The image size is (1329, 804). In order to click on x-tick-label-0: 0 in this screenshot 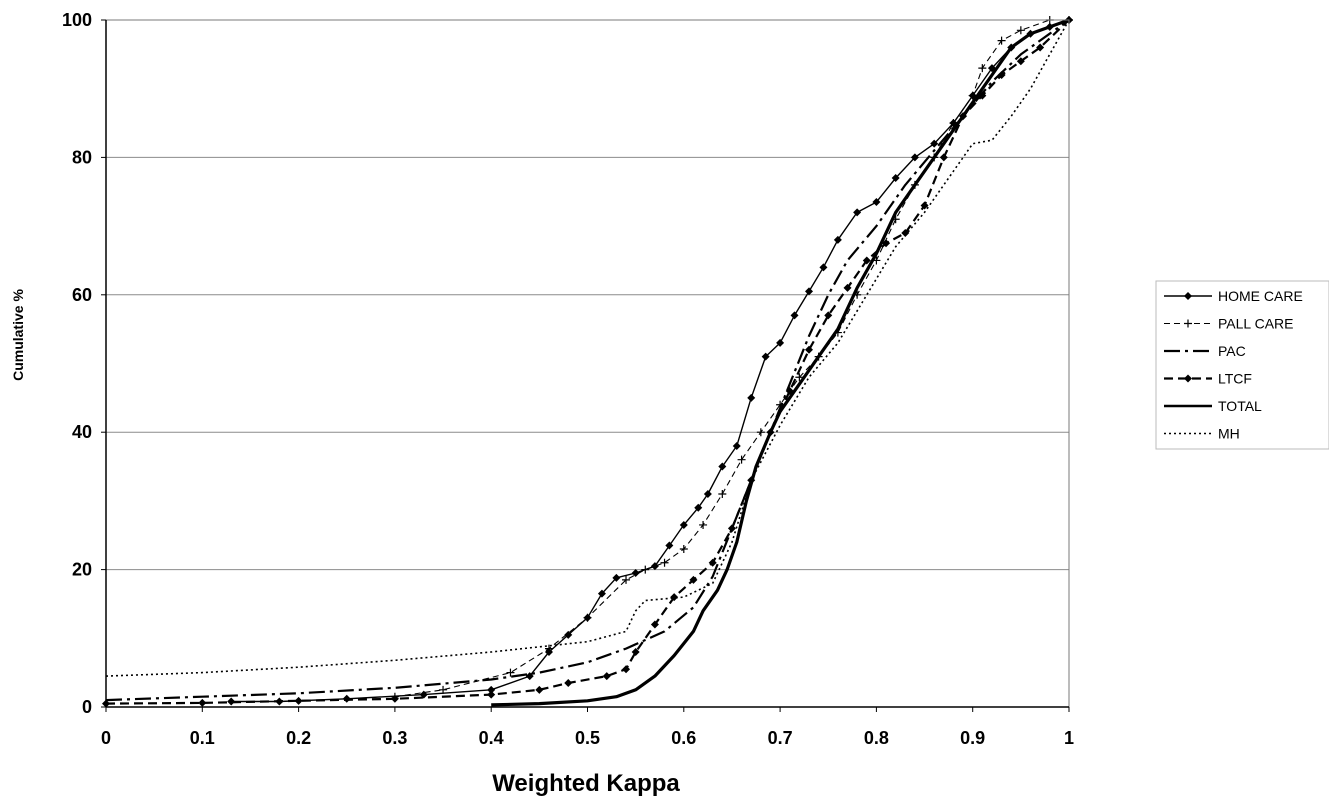, I will do `click(106, 738)`.